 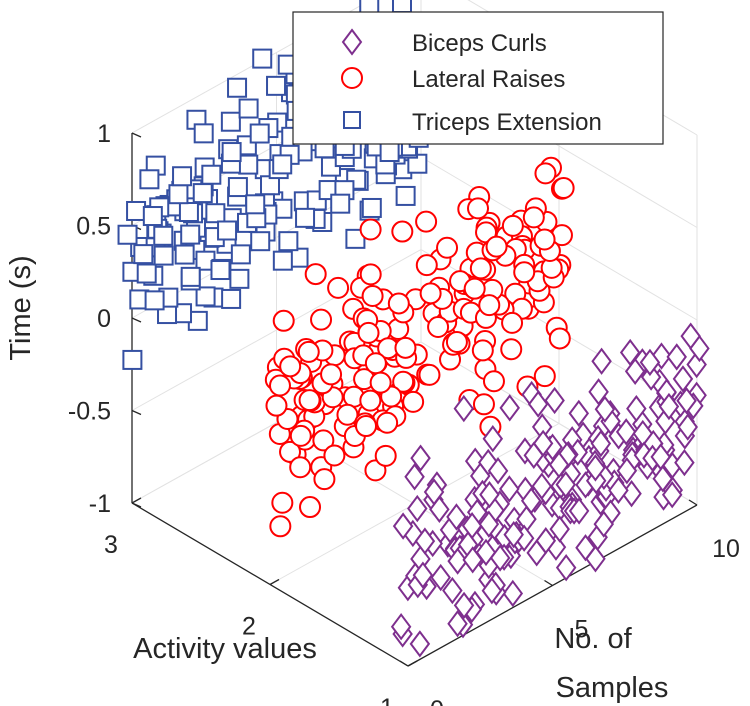 I want to click on x-tick-mark, so click(x=274, y=582).